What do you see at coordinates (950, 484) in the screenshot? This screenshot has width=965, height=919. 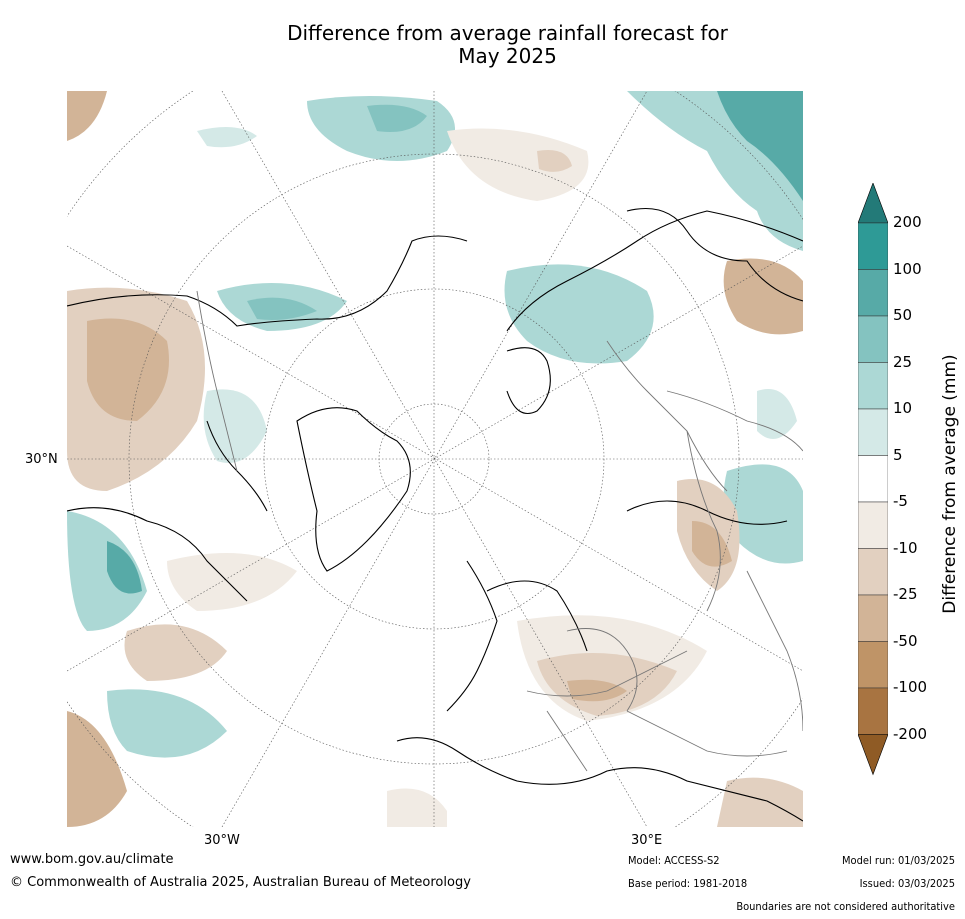 I see `colorbar-title-text: Difference from average (mm)` at bounding box center [950, 484].